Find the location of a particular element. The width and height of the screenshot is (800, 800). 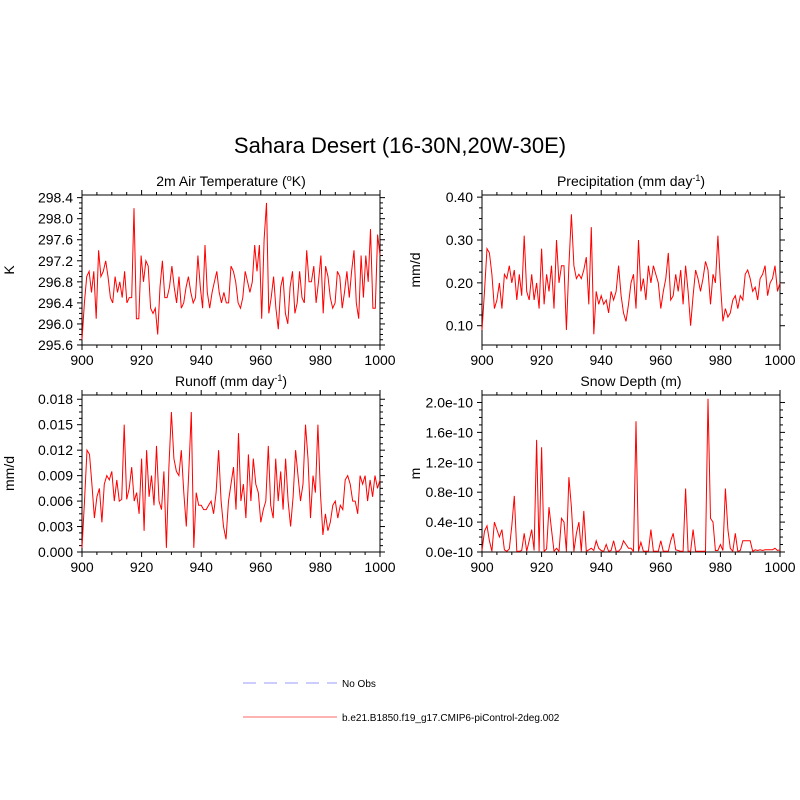

y-tick-label: 298.0 is located at coordinates (55, 219).